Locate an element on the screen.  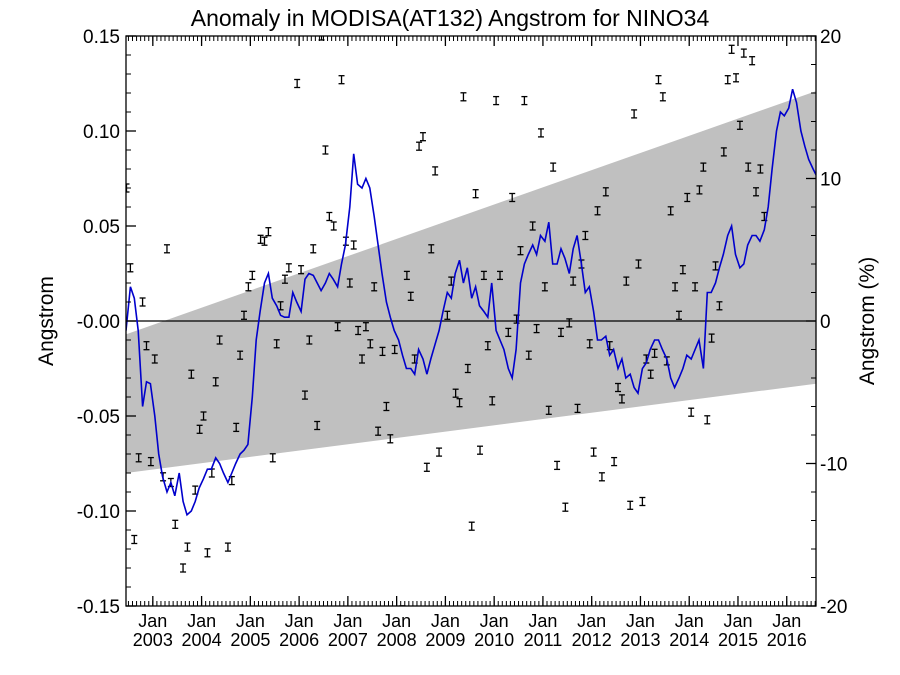
x-tick-year-label: 2004 is located at coordinates (202, 640).